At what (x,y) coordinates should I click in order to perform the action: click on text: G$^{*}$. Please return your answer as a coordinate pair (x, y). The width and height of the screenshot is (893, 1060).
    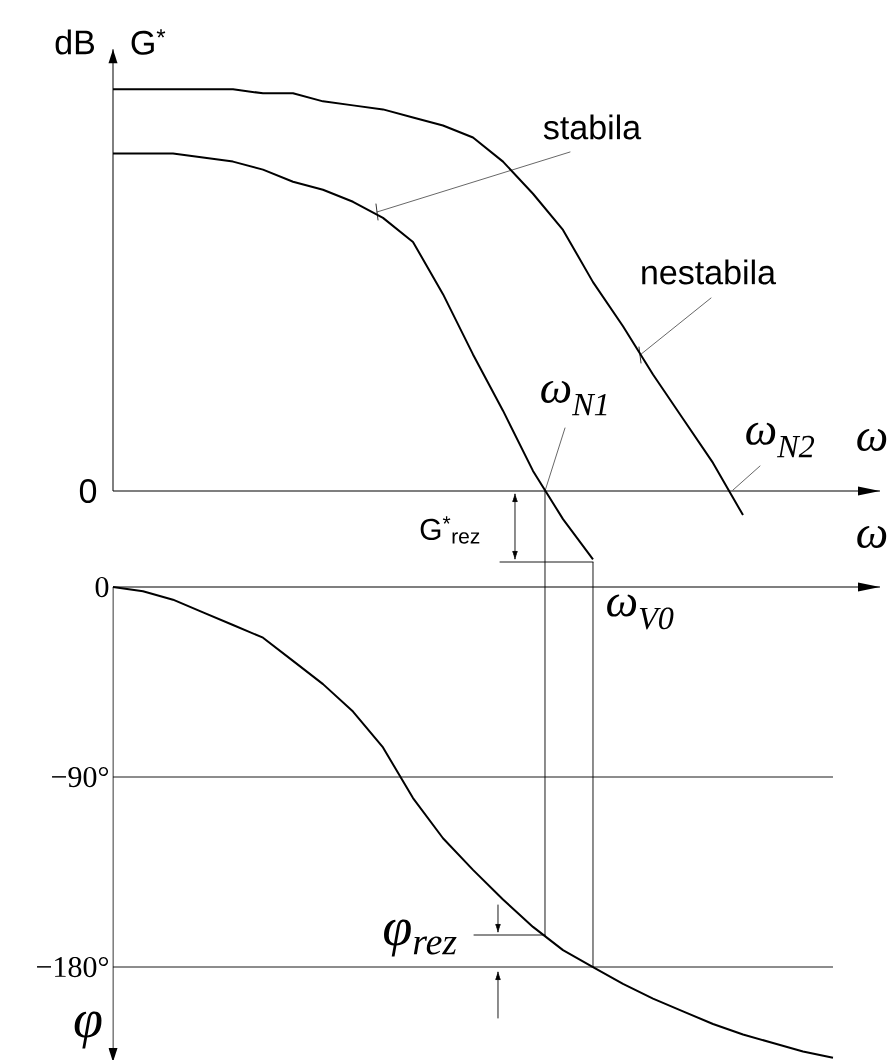
    Looking at the image, I should click on (148, 42).